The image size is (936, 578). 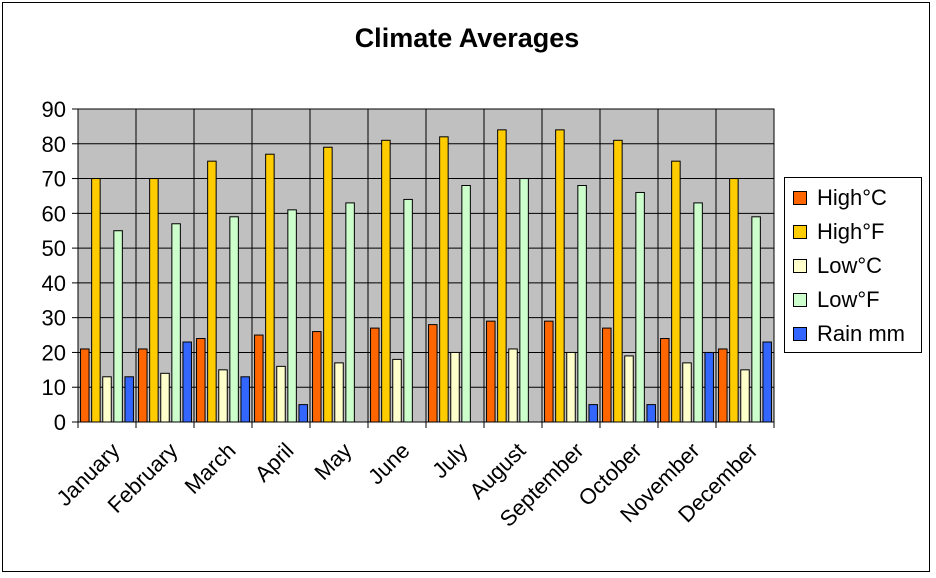 I want to click on bar-rain-mm-september, so click(x=593, y=413).